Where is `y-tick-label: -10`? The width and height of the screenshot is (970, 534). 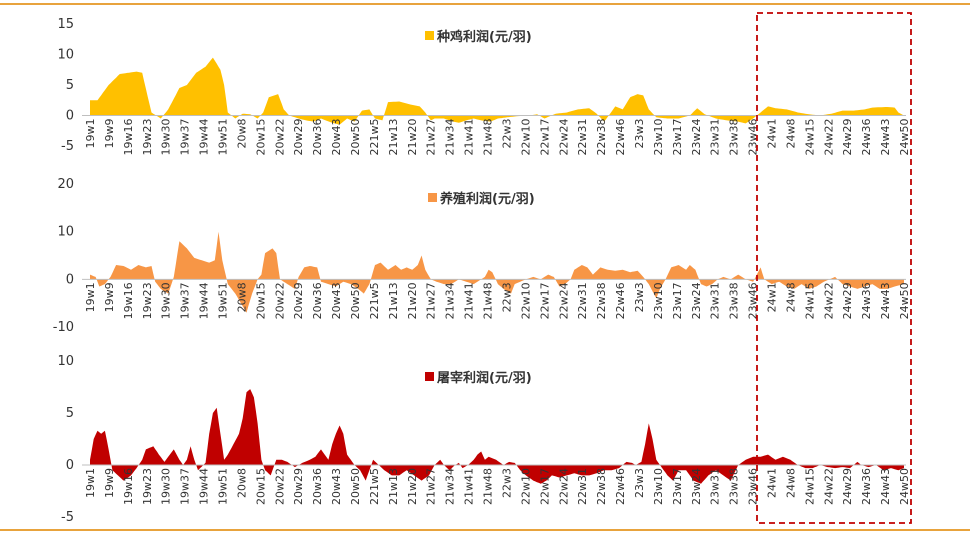 y-tick-label: -10 is located at coordinates (63, 327).